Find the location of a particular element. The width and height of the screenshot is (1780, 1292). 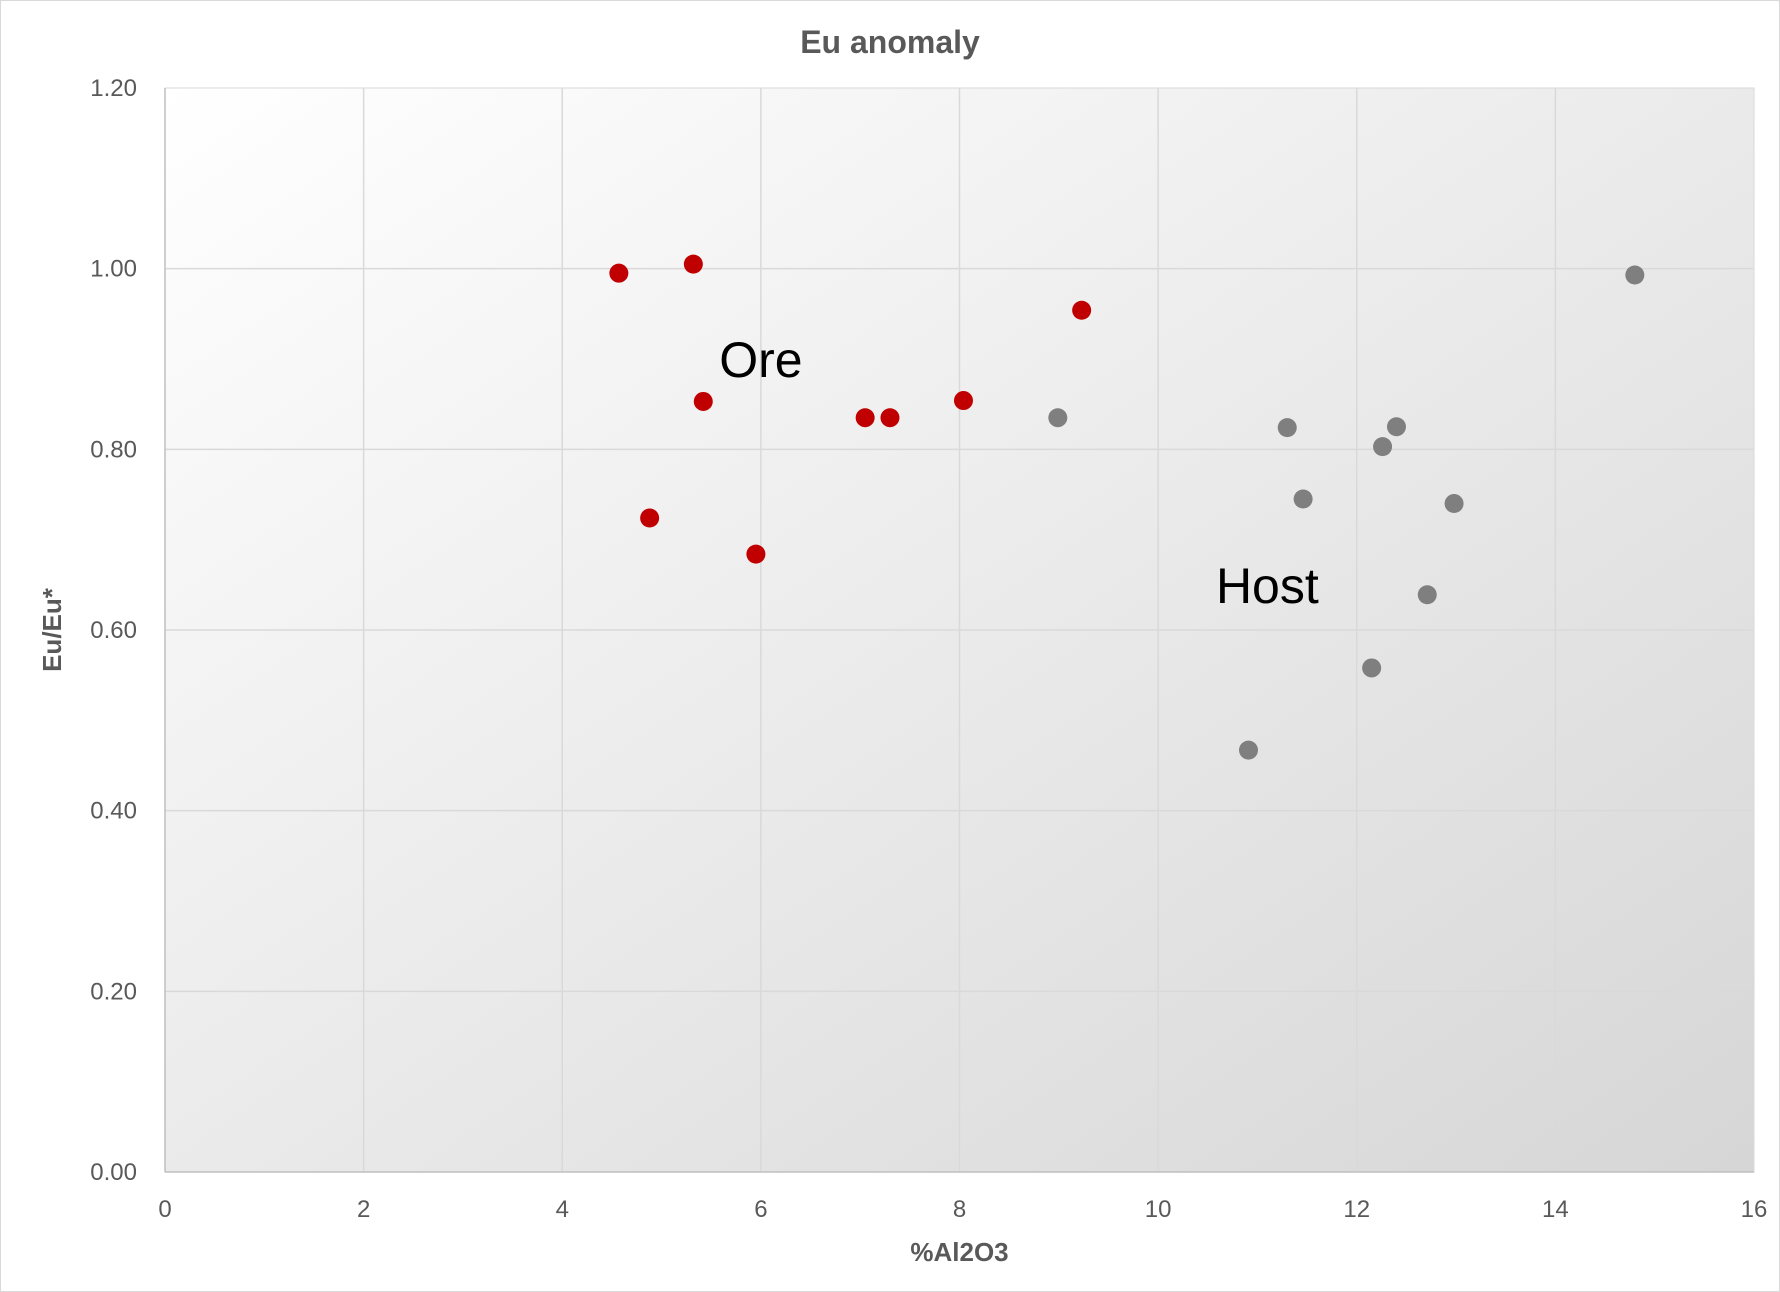

x-tick-label: 8 is located at coordinates (959, 1209).